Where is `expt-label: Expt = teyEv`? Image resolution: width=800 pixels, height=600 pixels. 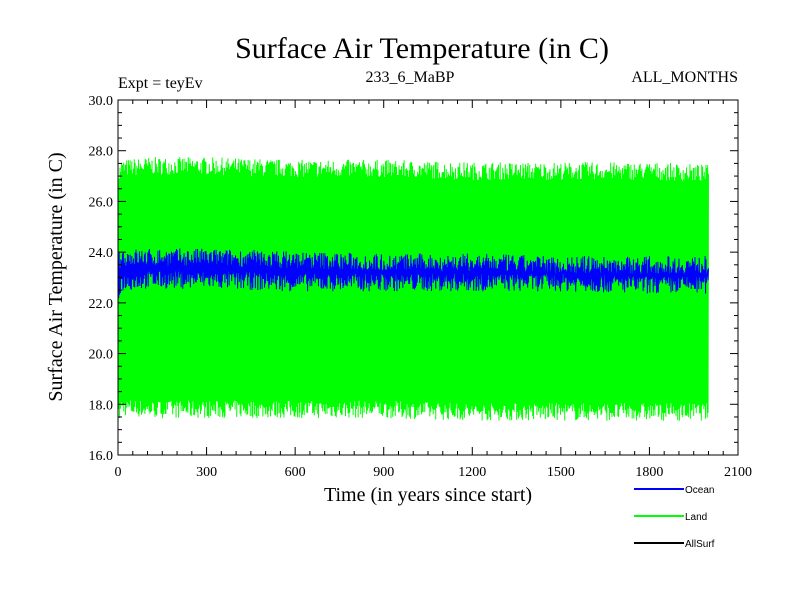 expt-label: Expt = teyEv is located at coordinates (160, 83).